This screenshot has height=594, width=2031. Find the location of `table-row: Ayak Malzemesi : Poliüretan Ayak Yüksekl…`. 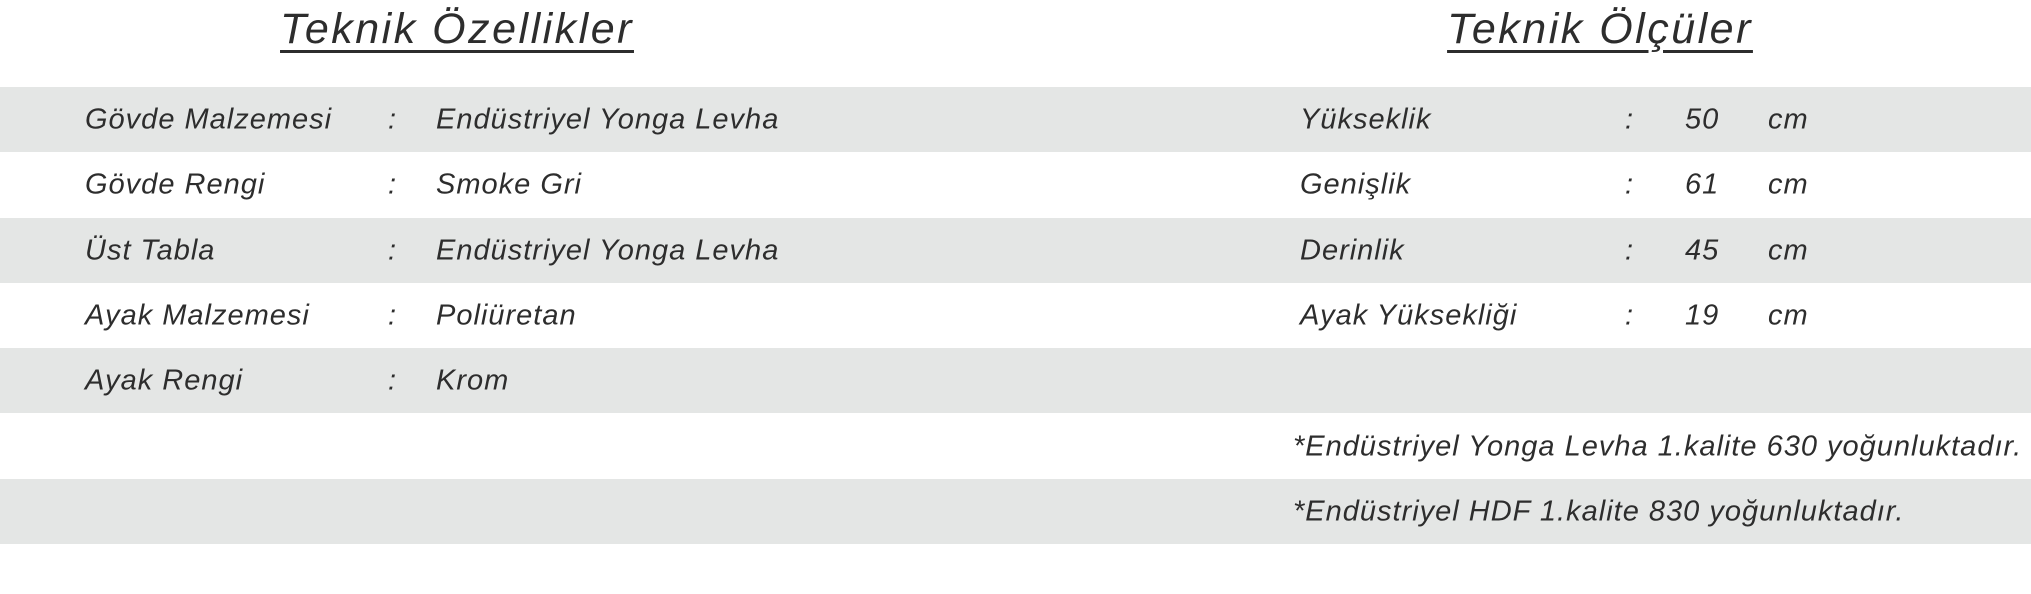

table-row: Ayak Malzemesi : Poliüretan Ayak Yüksekl… is located at coordinates (1015, 315).